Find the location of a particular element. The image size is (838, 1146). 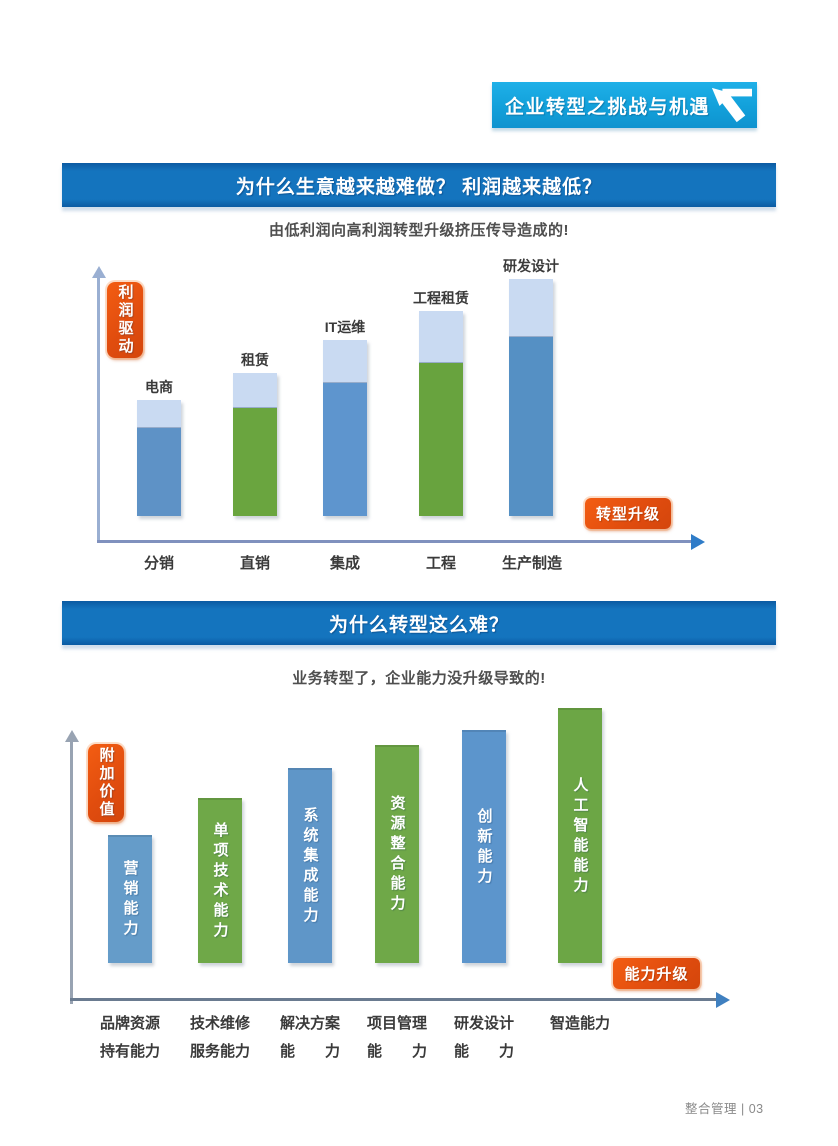

chart2-y-axis-badge-label: 附加价值 is located at coordinates (106, 783).